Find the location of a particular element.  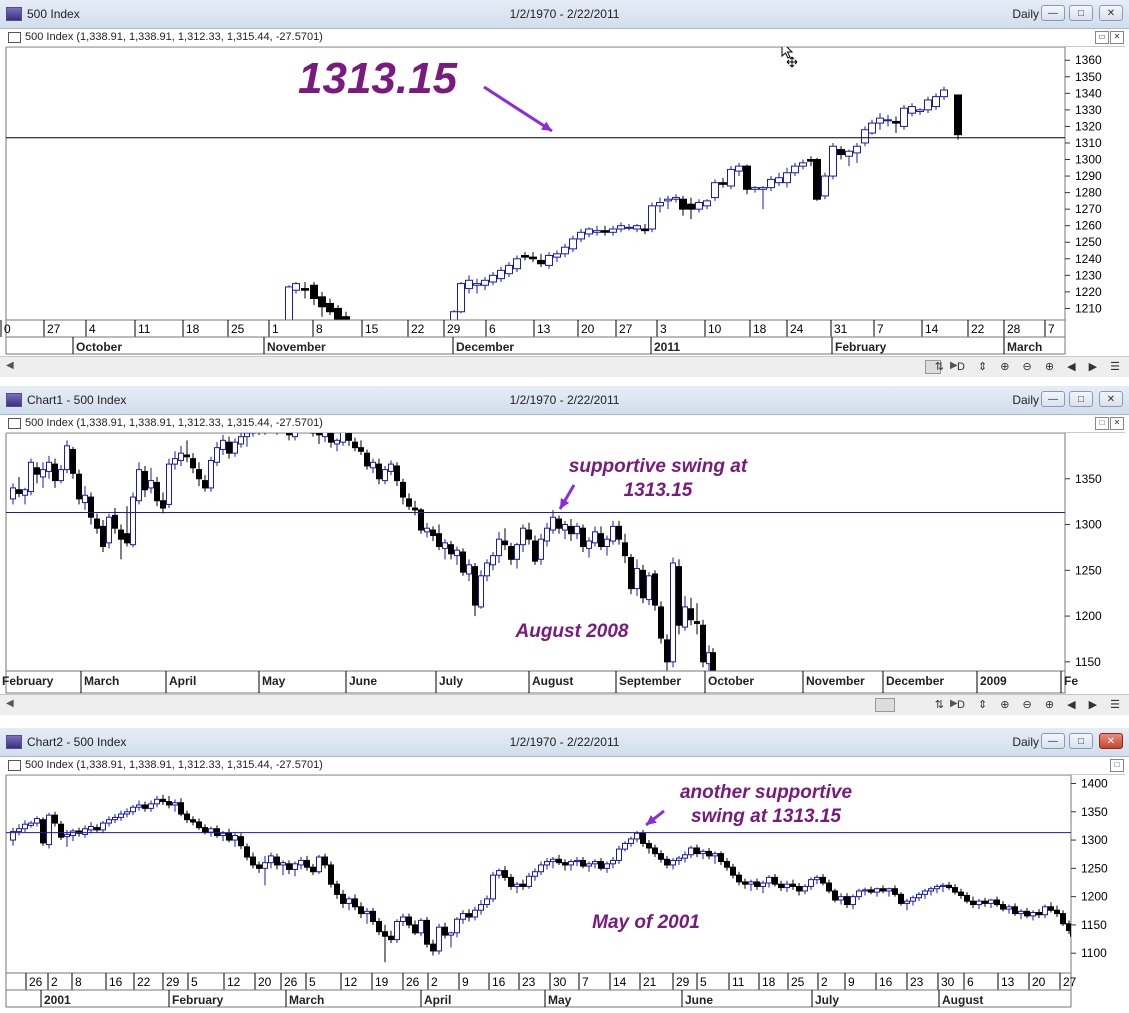

month-label: April is located at coordinates (182, 681).